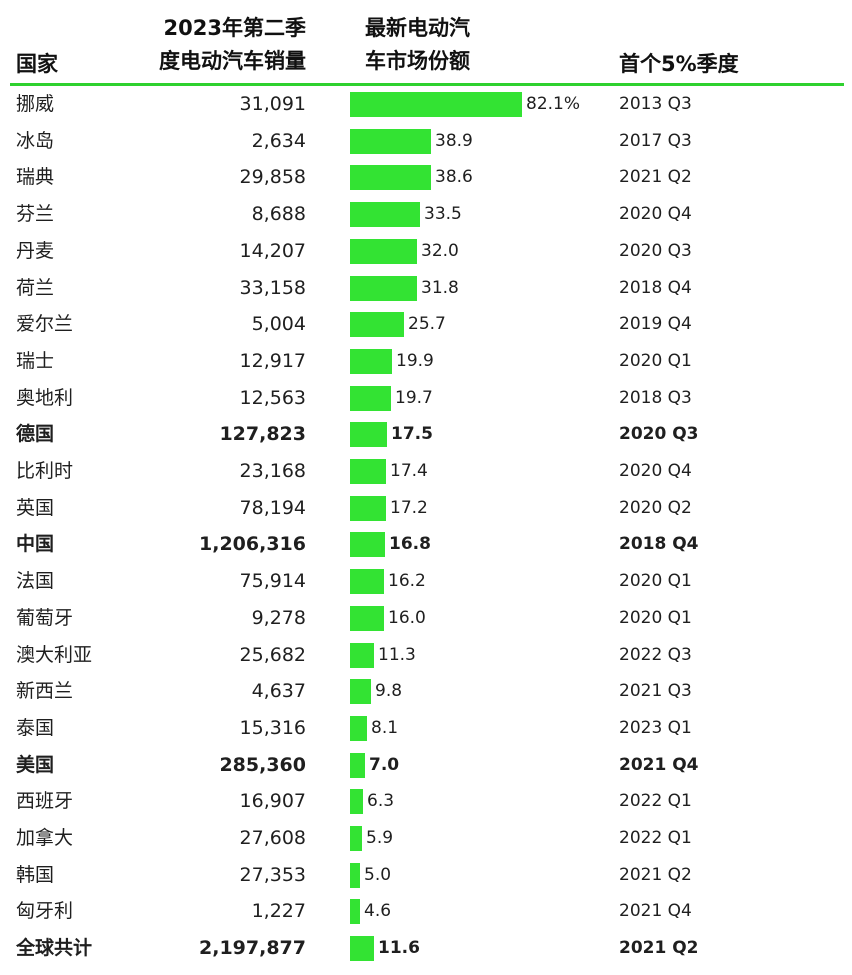  I want to click on sales-value: 1,206,316, so click(252, 544).